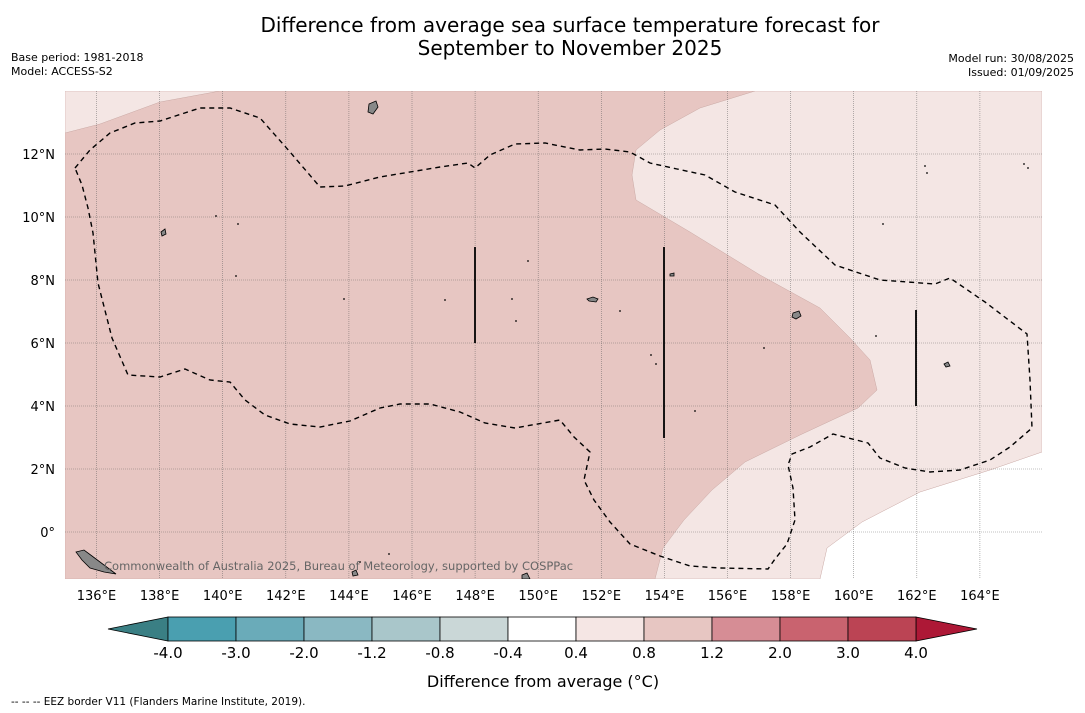  Describe the element at coordinates (543, 681) in the screenshot. I see `colorbar-label: Difference from average (°C)` at that location.